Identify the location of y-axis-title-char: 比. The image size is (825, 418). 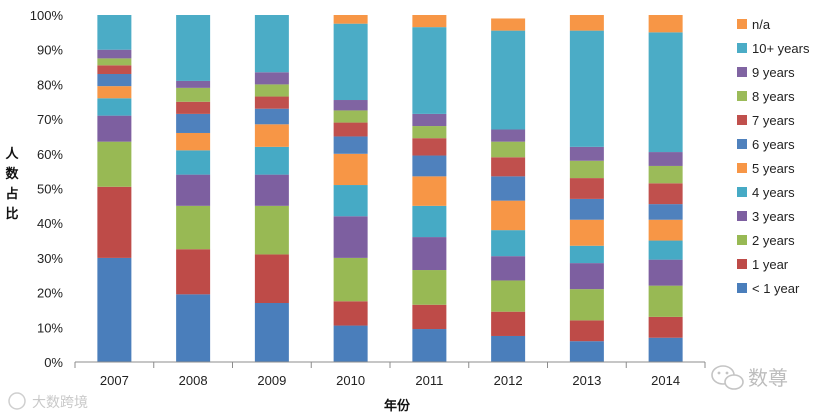
(11, 214).